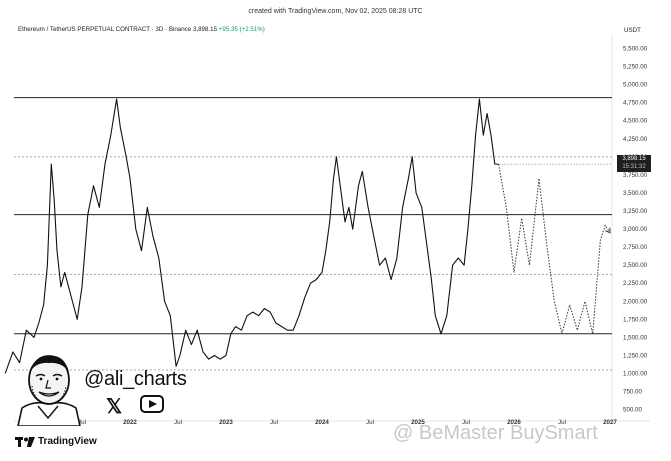  What do you see at coordinates (635, 48) in the screenshot?
I see `y-tick-label: 5,500.00` at bounding box center [635, 48].